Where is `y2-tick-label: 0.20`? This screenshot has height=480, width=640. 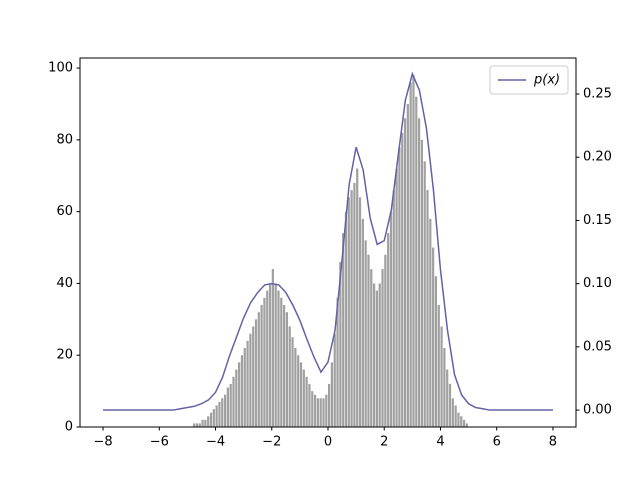 y2-tick-label: 0.20 is located at coordinates (597, 157).